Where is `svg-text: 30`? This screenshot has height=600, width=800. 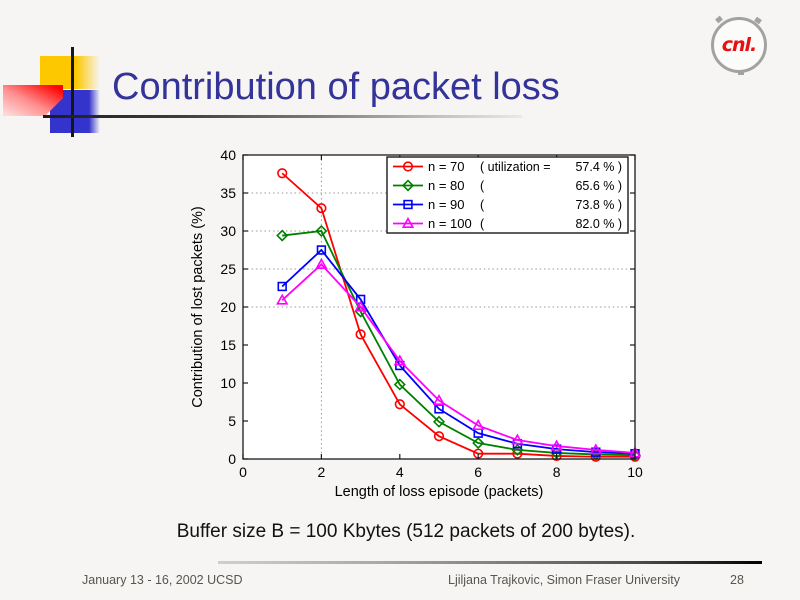
svg-text: 30 is located at coordinates (228, 231).